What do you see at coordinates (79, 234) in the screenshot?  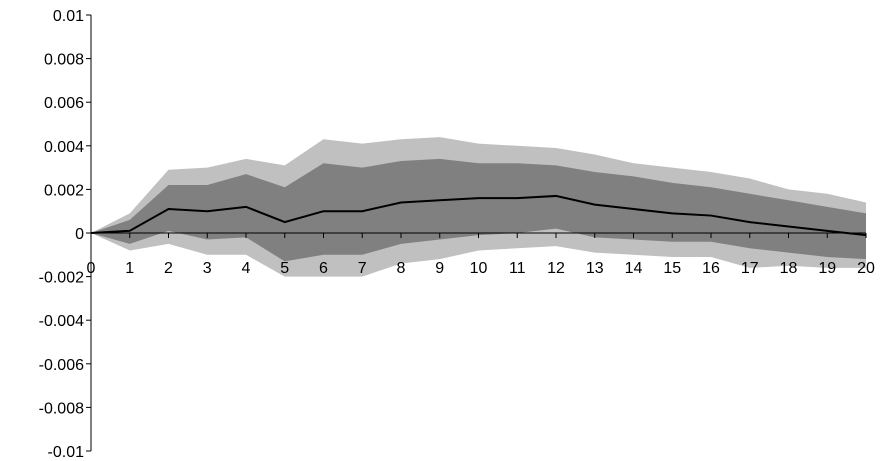 I see `y-tick-label: 0` at bounding box center [79, 234].